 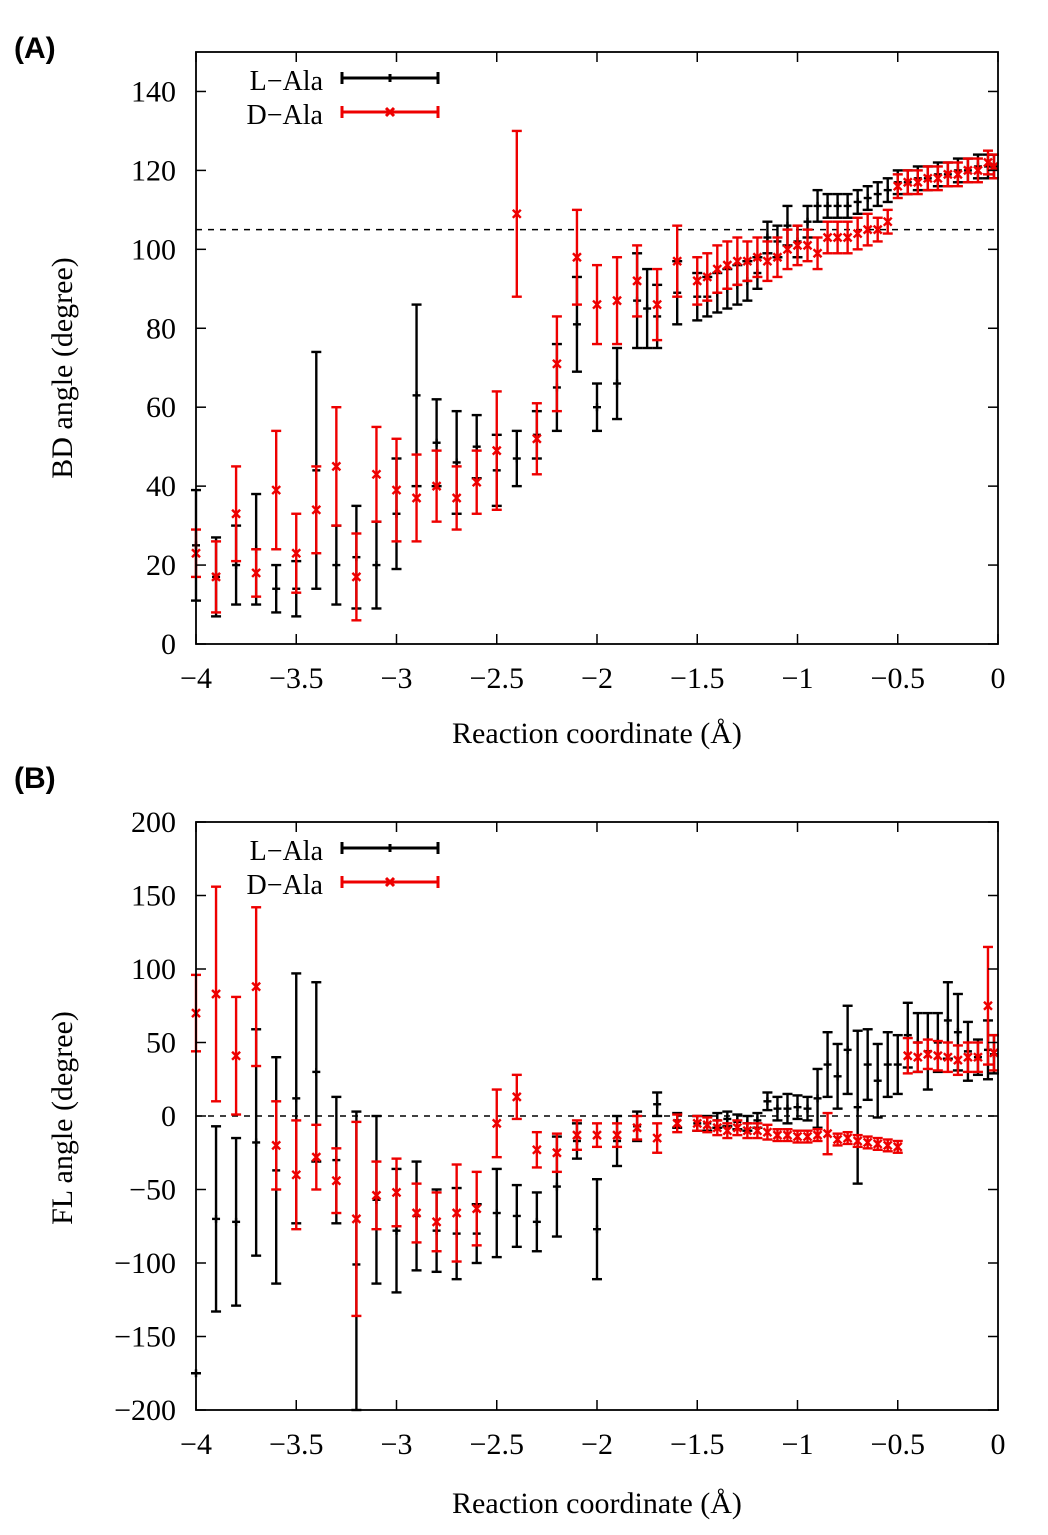 I want to click on panel-b-label: (B), so click(x=35, y=778).